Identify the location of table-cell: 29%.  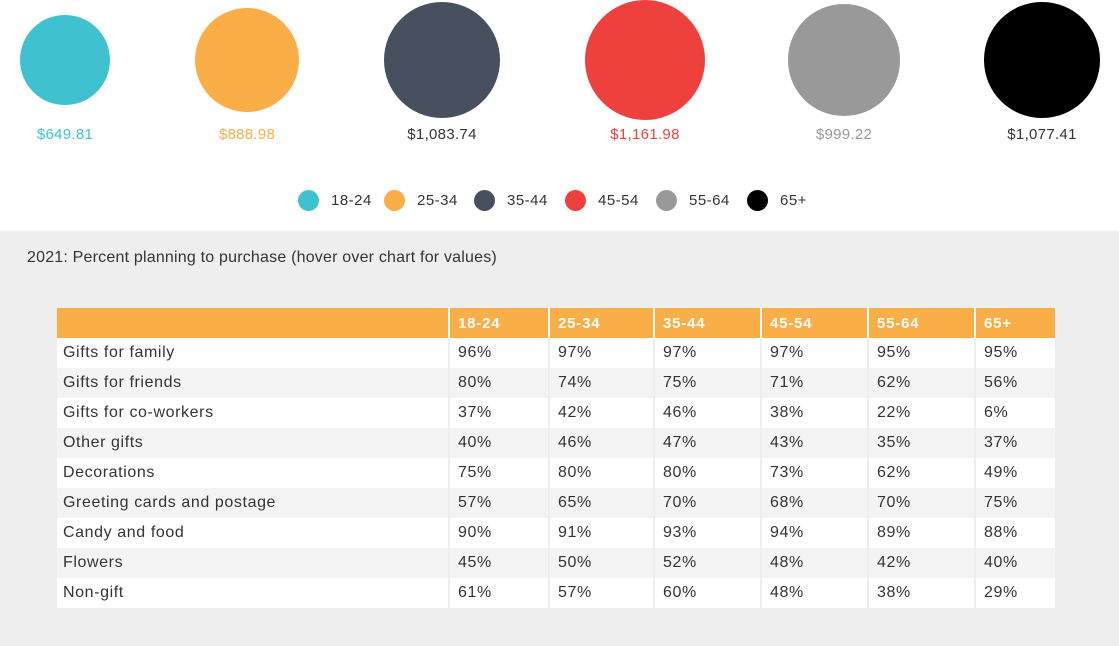
(1014, 593).